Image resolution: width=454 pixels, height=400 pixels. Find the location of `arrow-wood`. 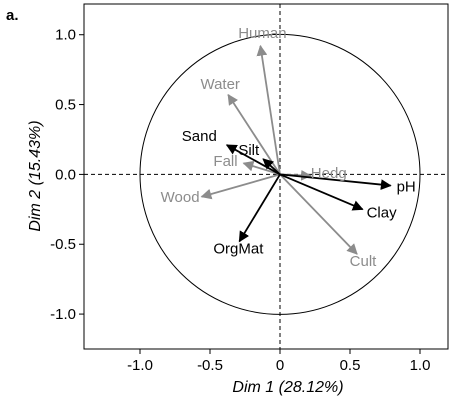

arrow-wood is located at coordinates (240, 186).